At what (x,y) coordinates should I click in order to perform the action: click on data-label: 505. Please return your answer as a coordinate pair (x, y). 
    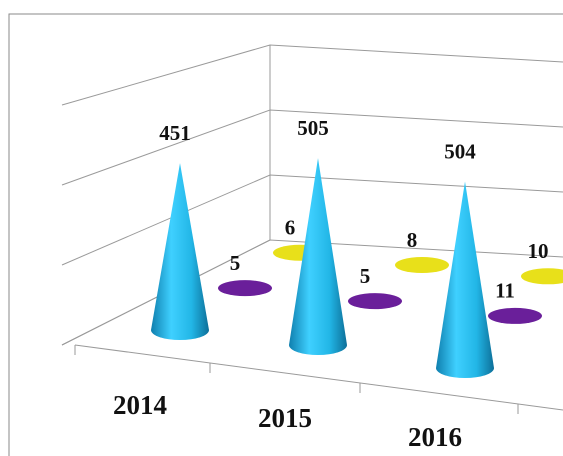
    Looking at the image, I should click on (313, 128).